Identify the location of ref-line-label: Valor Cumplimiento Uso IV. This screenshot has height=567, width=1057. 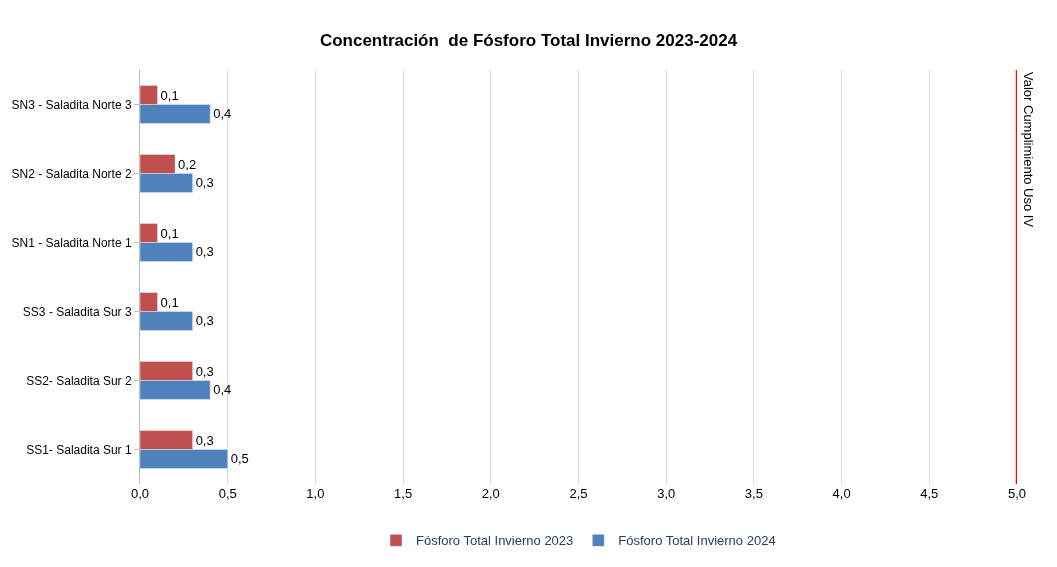
(1028, 150).